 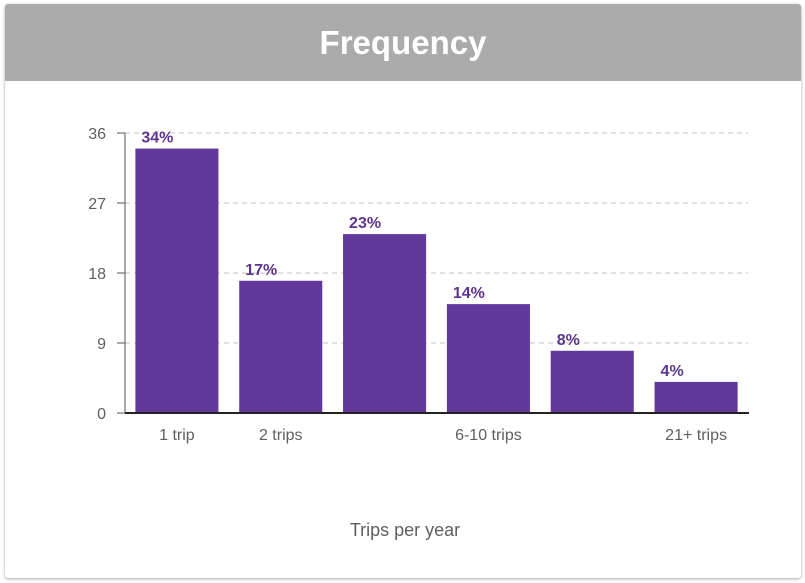 What do you see at coordinates (97, 274) in the screenshot?
I see `y-tick-label: 18` at bounding box center [97, 274].